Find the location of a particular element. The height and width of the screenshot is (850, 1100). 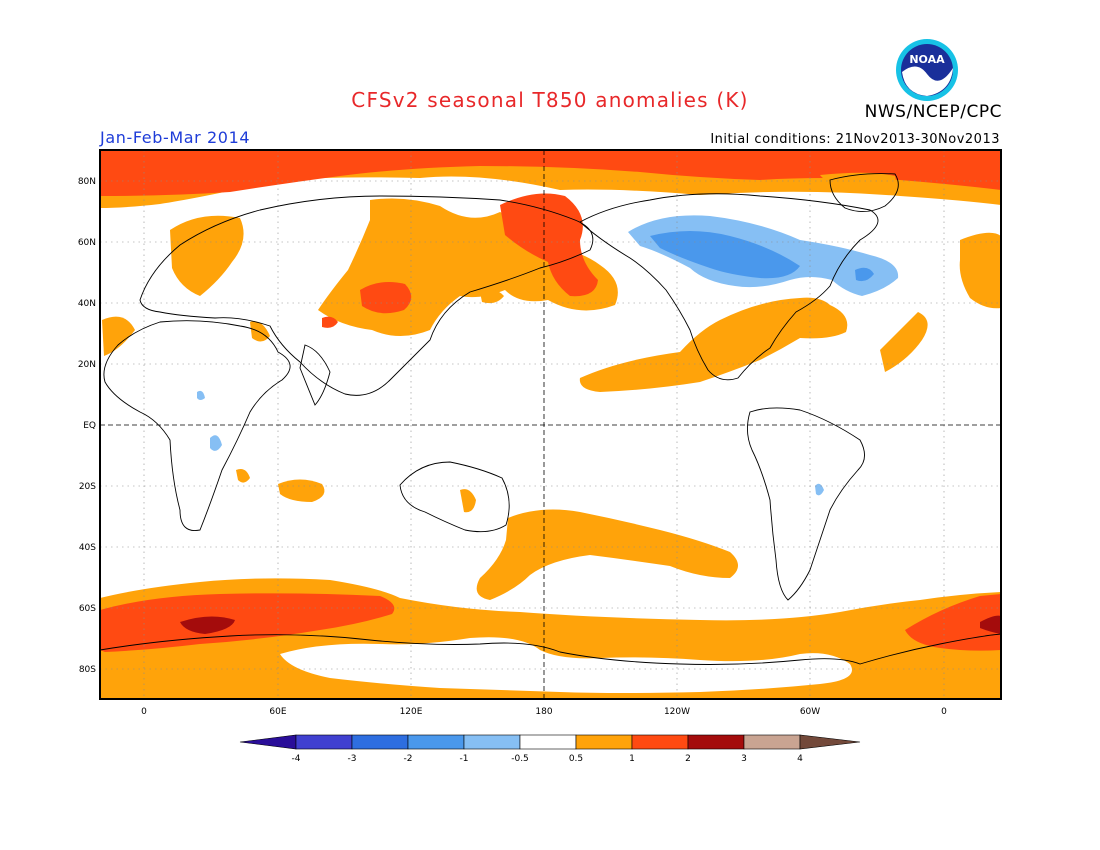

asia-warm-patches is located at coordinates (468, 264).